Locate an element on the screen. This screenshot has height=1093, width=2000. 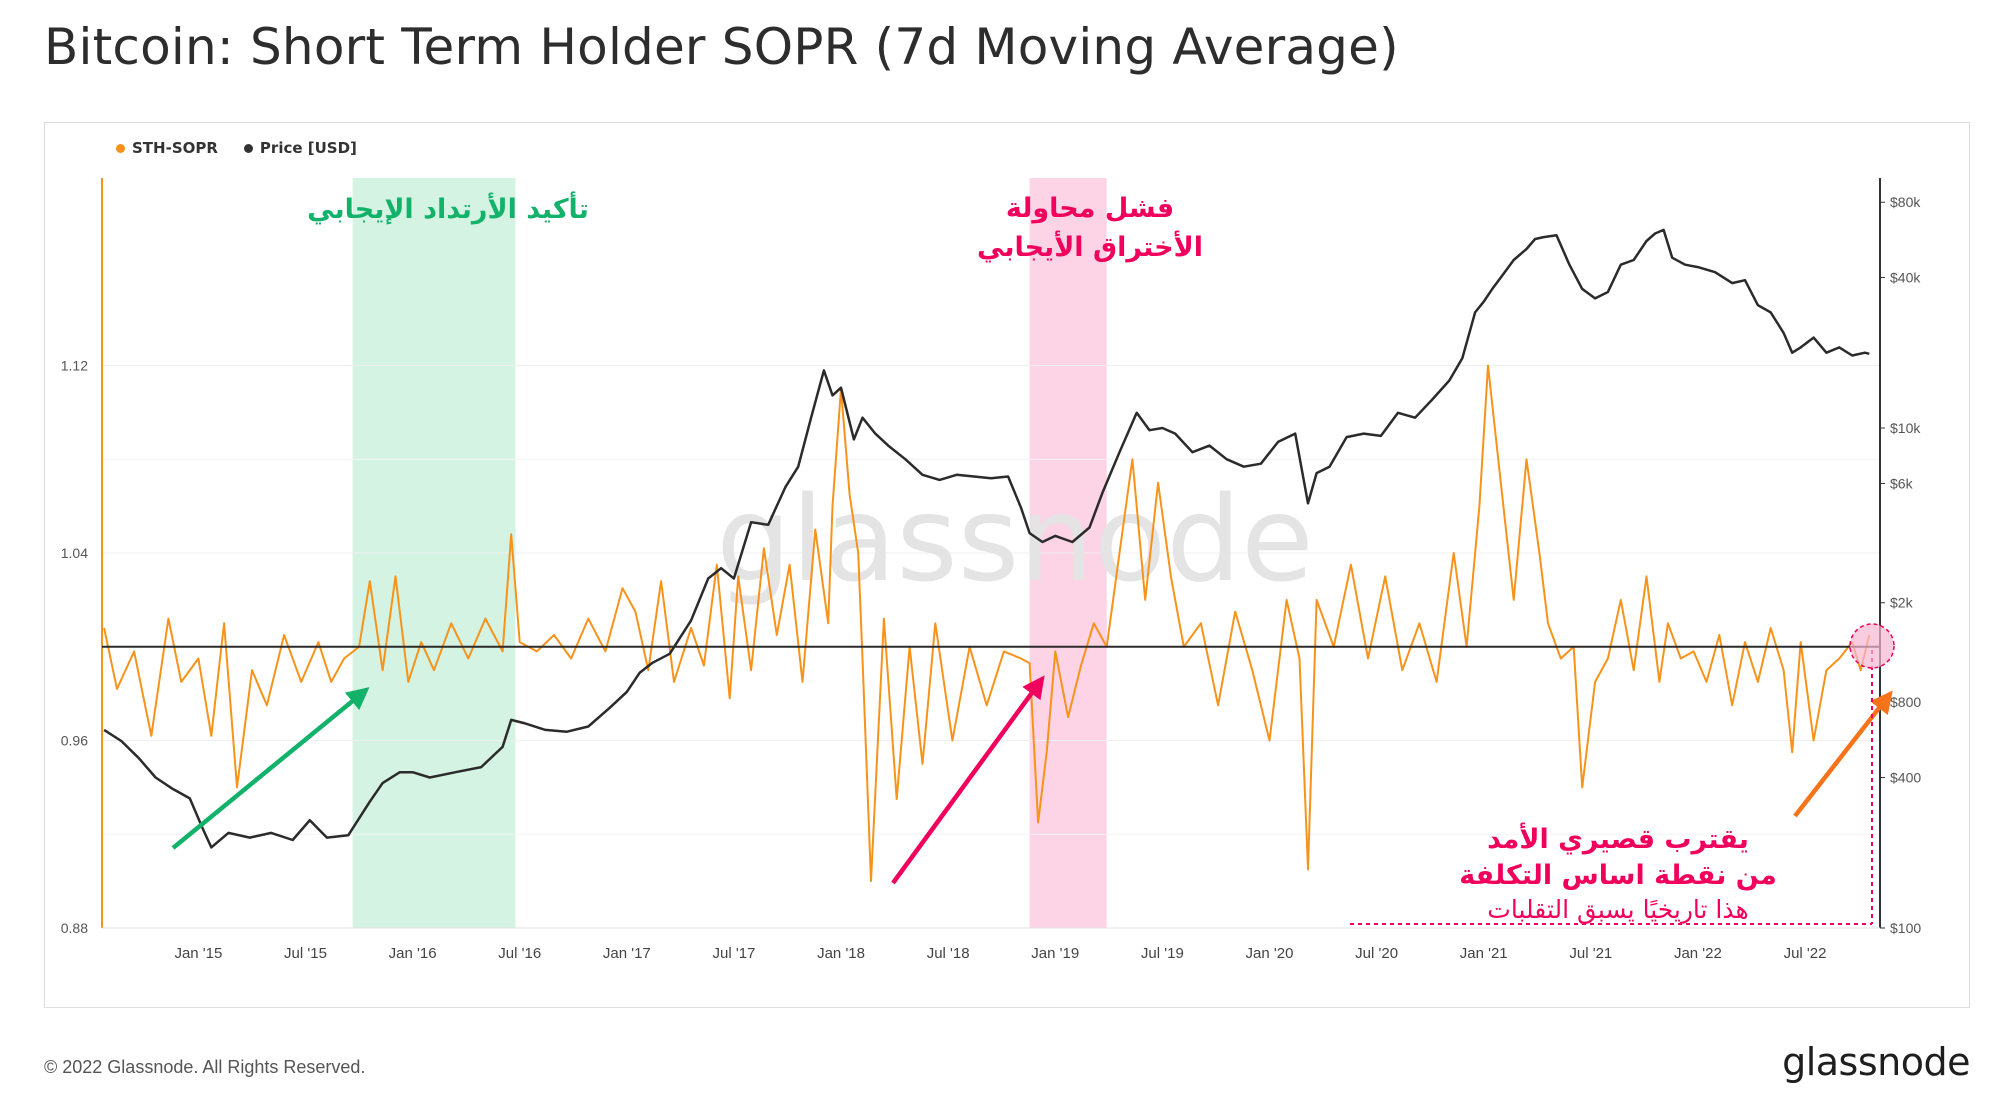
x-tick-label: Jul '17 is located at coordinates (733, 953).